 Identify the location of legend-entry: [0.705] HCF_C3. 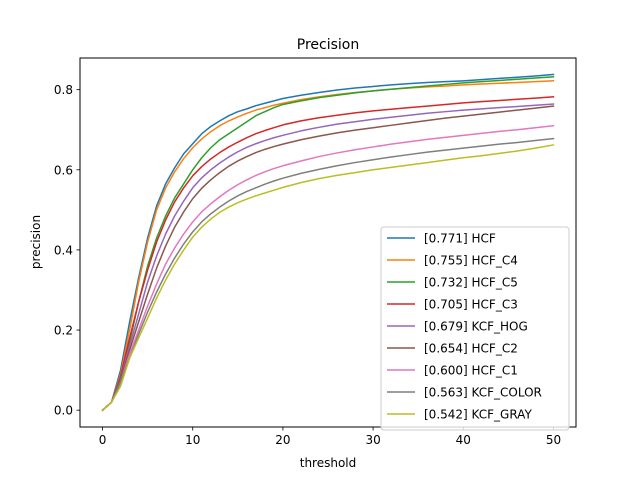
(471, 305).